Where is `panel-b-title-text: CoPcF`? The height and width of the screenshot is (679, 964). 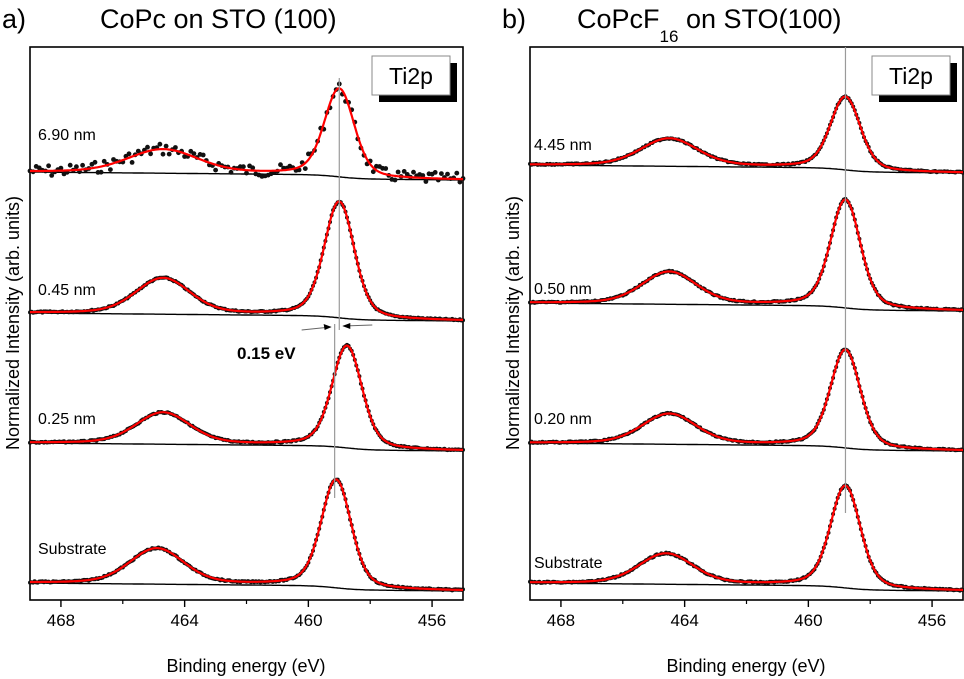
panel-b-title-text: CoPcF is located at coordinates (618, 19).